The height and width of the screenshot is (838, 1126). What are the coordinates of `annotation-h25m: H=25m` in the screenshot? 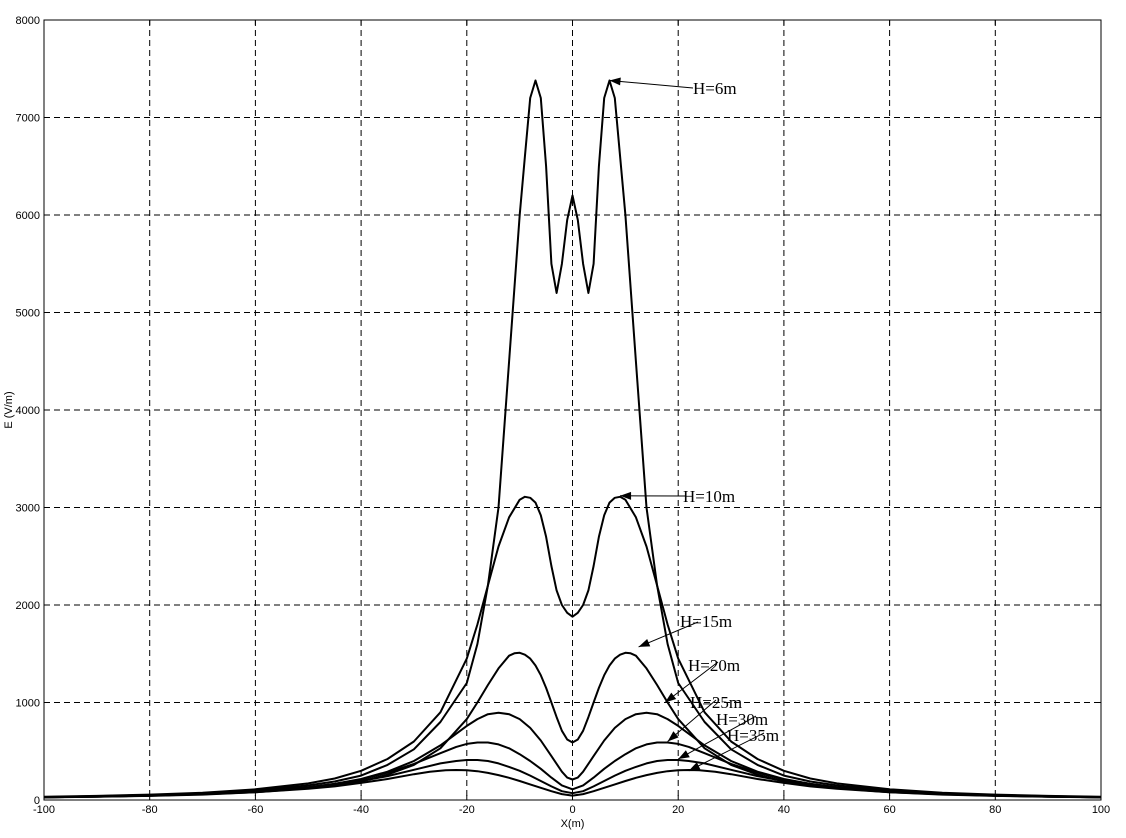 It's located at (704, 717).